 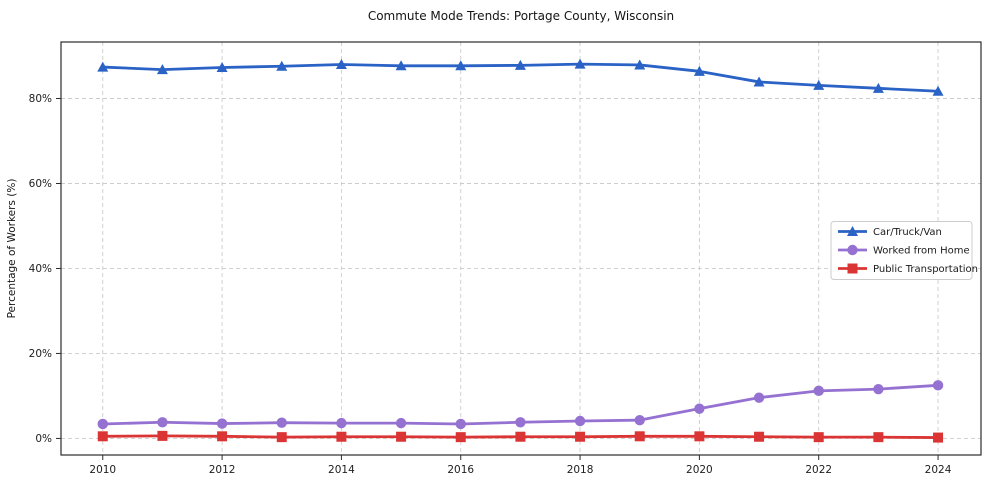 I want to click on x-tick-label: 2012, so click(x=222, y=470).